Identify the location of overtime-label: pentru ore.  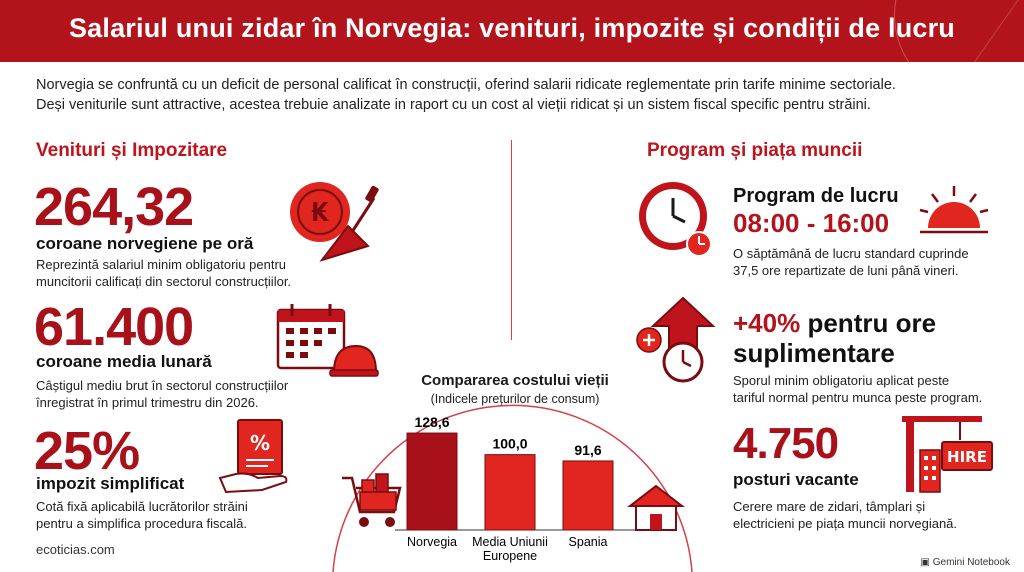
(872, 323).